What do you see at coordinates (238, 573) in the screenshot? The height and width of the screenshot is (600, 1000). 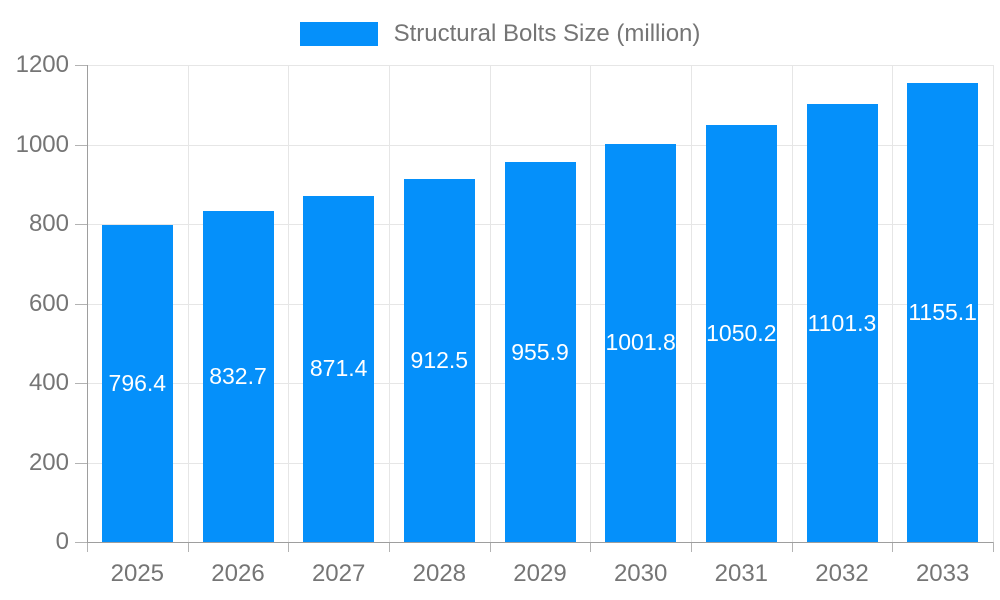 I see `x-axis-label: 2026` at bounding box center [238, 573].